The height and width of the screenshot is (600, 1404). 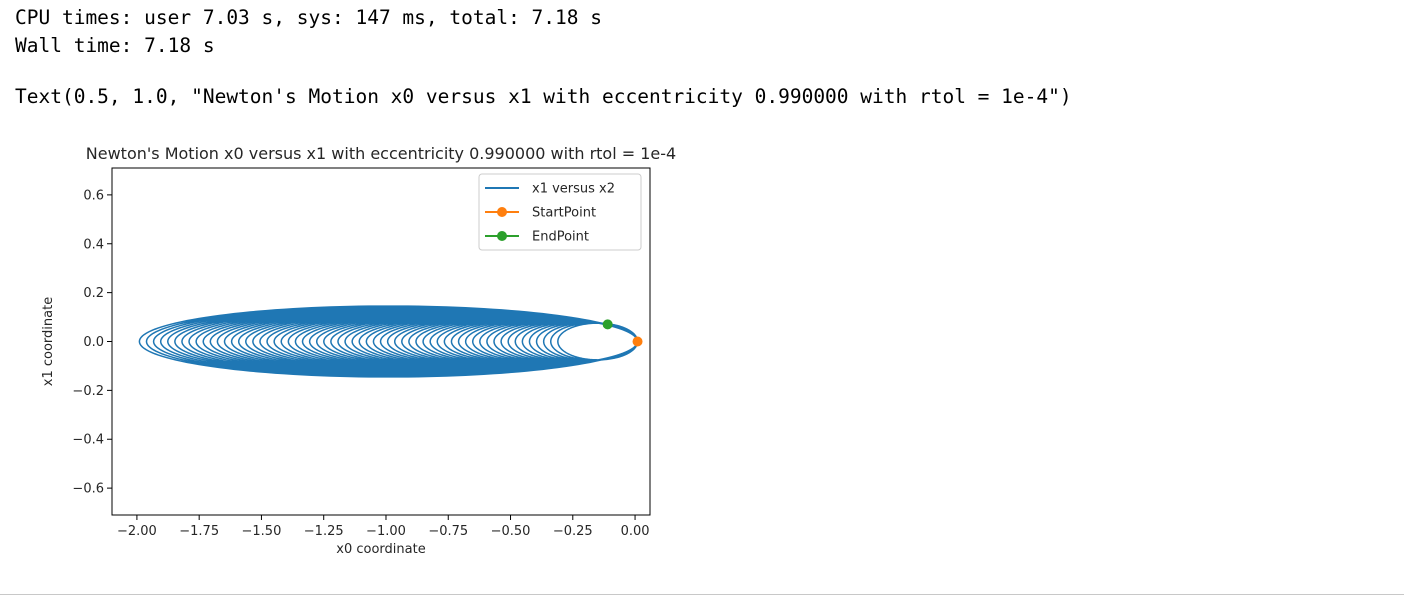 I want to click on y-tick-label: −0.6, so click(x=88, y=489).